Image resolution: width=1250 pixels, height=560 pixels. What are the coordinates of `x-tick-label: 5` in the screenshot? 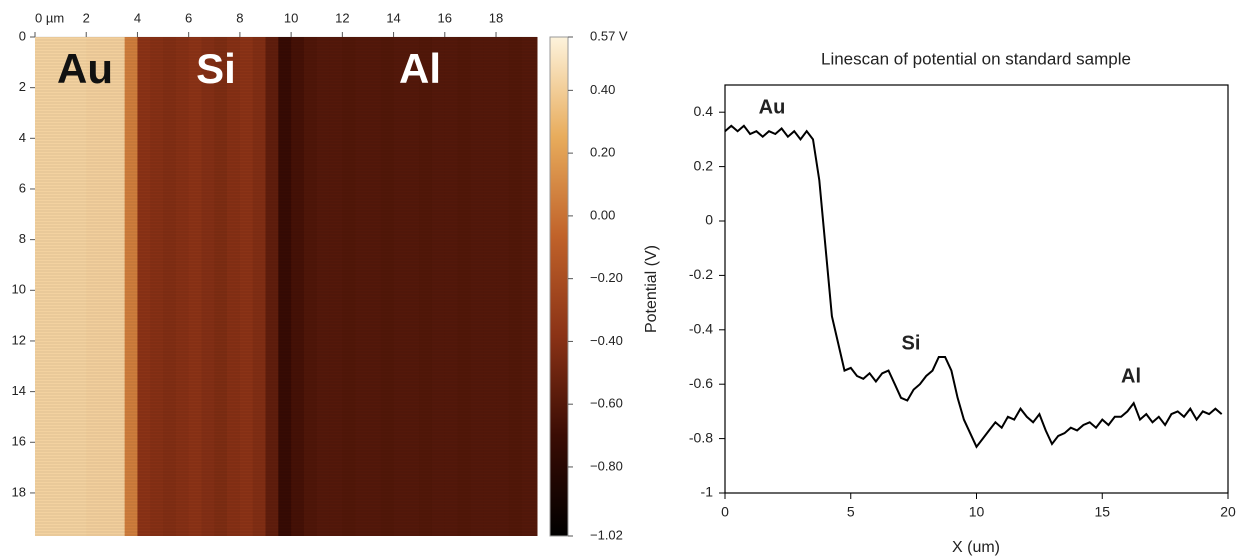 It's located at (851, 512).